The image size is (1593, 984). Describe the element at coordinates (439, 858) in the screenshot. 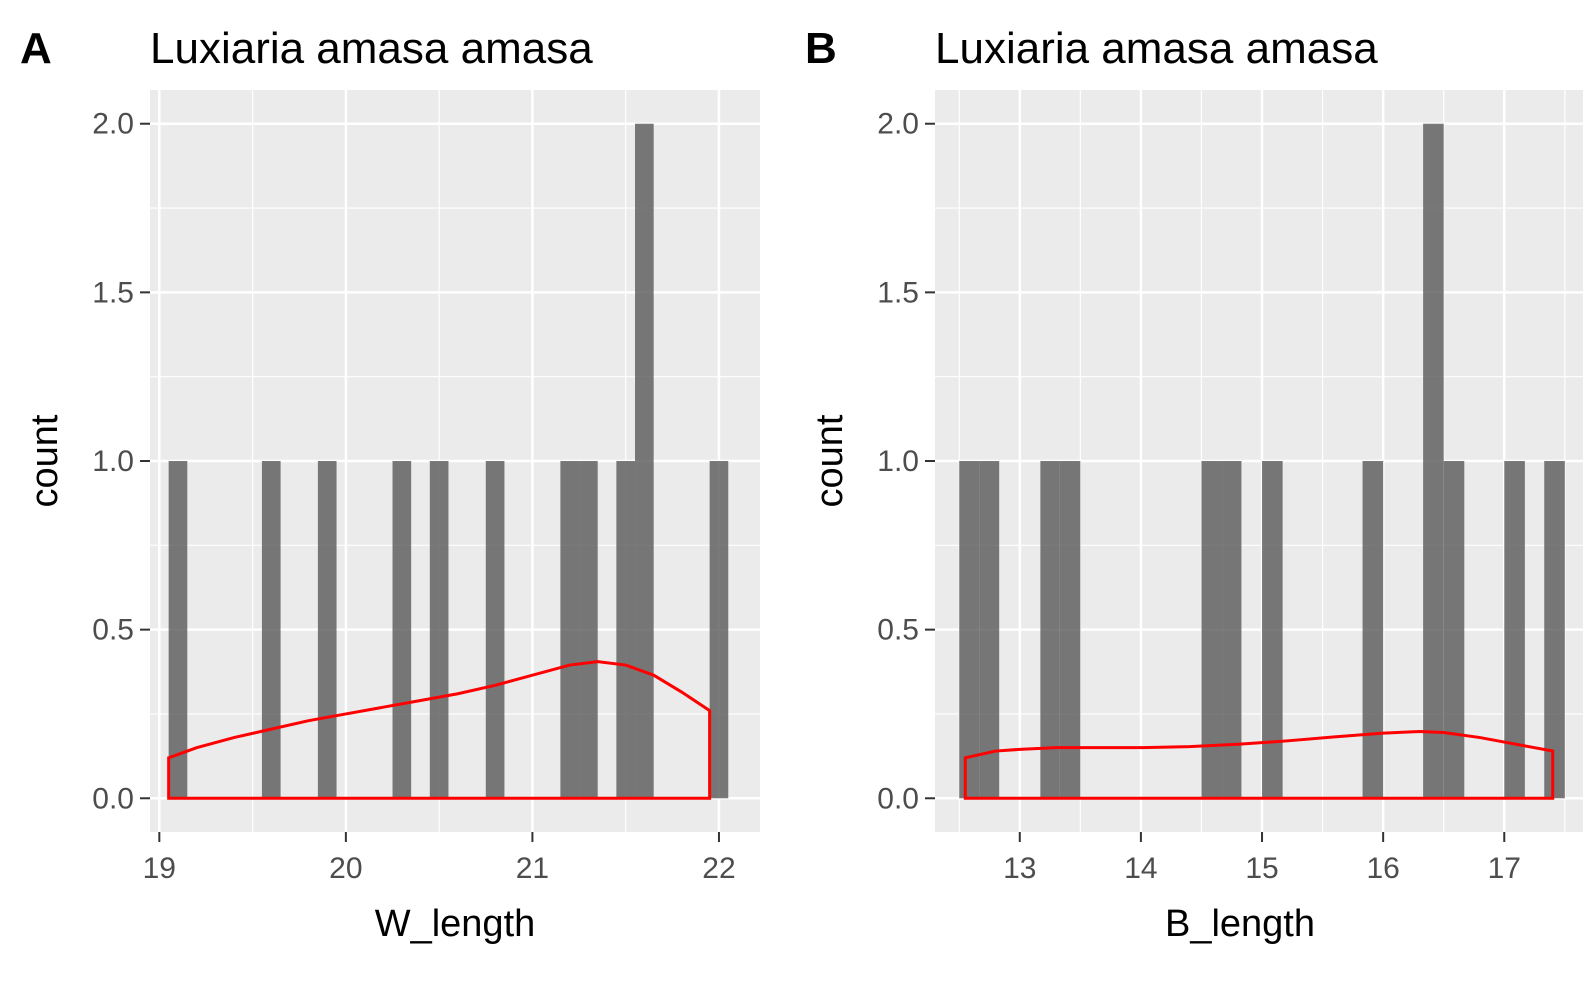

I see `x-axis-ticks: 19 20 21 22` at that location.